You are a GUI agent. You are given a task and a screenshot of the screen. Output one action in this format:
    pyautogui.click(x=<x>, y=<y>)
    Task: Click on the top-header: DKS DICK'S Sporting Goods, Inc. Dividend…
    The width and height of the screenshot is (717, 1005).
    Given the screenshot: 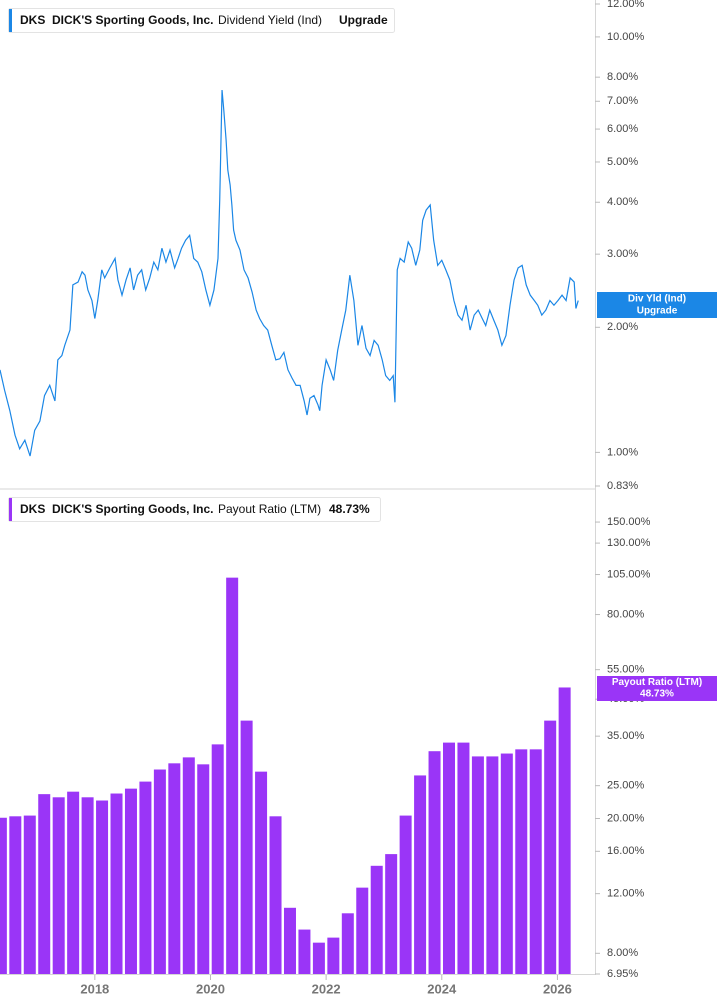 What is the action you would take?
    pyautogui.click(x=201, y=20)
    